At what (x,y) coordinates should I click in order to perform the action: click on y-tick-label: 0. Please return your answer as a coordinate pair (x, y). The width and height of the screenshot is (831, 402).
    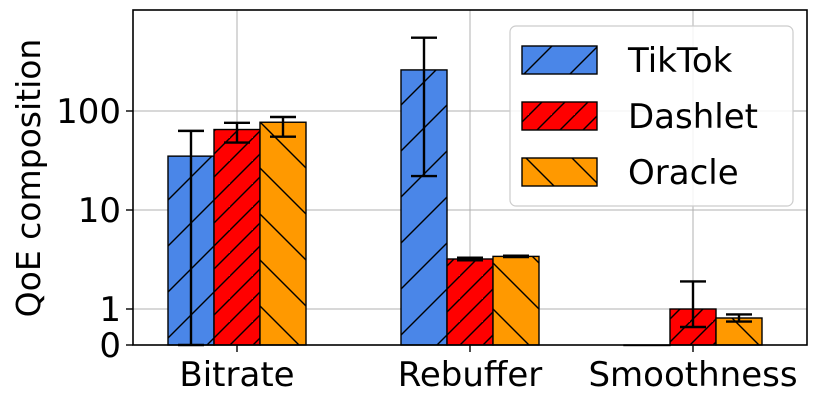
    Looking at the image, I should click on (110, 346).